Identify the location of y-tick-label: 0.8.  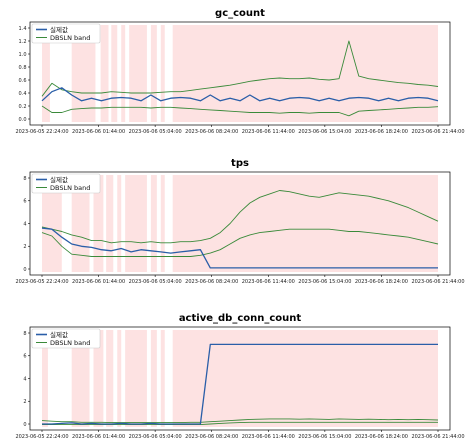
(23, 68).